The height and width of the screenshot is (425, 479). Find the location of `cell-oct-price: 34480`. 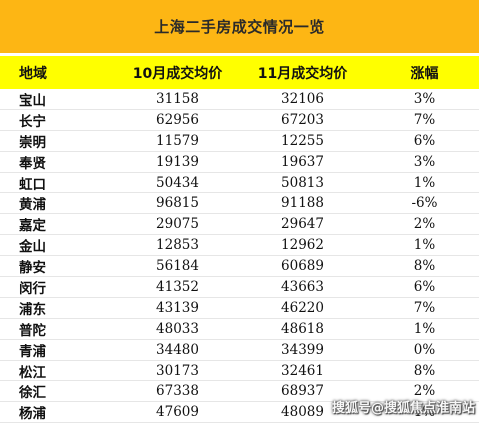

cell-oct-price: 34480 is located at coordinates (177, 349).